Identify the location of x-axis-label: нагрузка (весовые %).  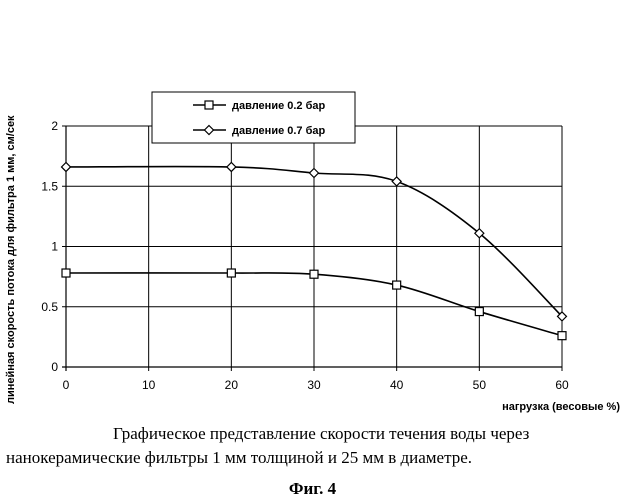
(561, 407).